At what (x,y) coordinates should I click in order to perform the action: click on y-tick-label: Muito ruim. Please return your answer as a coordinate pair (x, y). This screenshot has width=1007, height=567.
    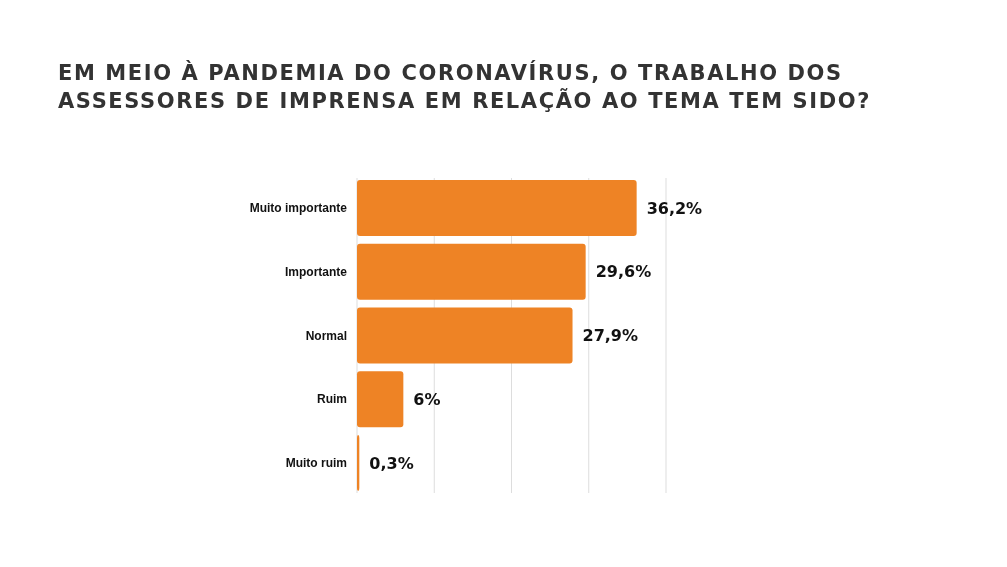
    Looking at the image, I should click on (316, 463).